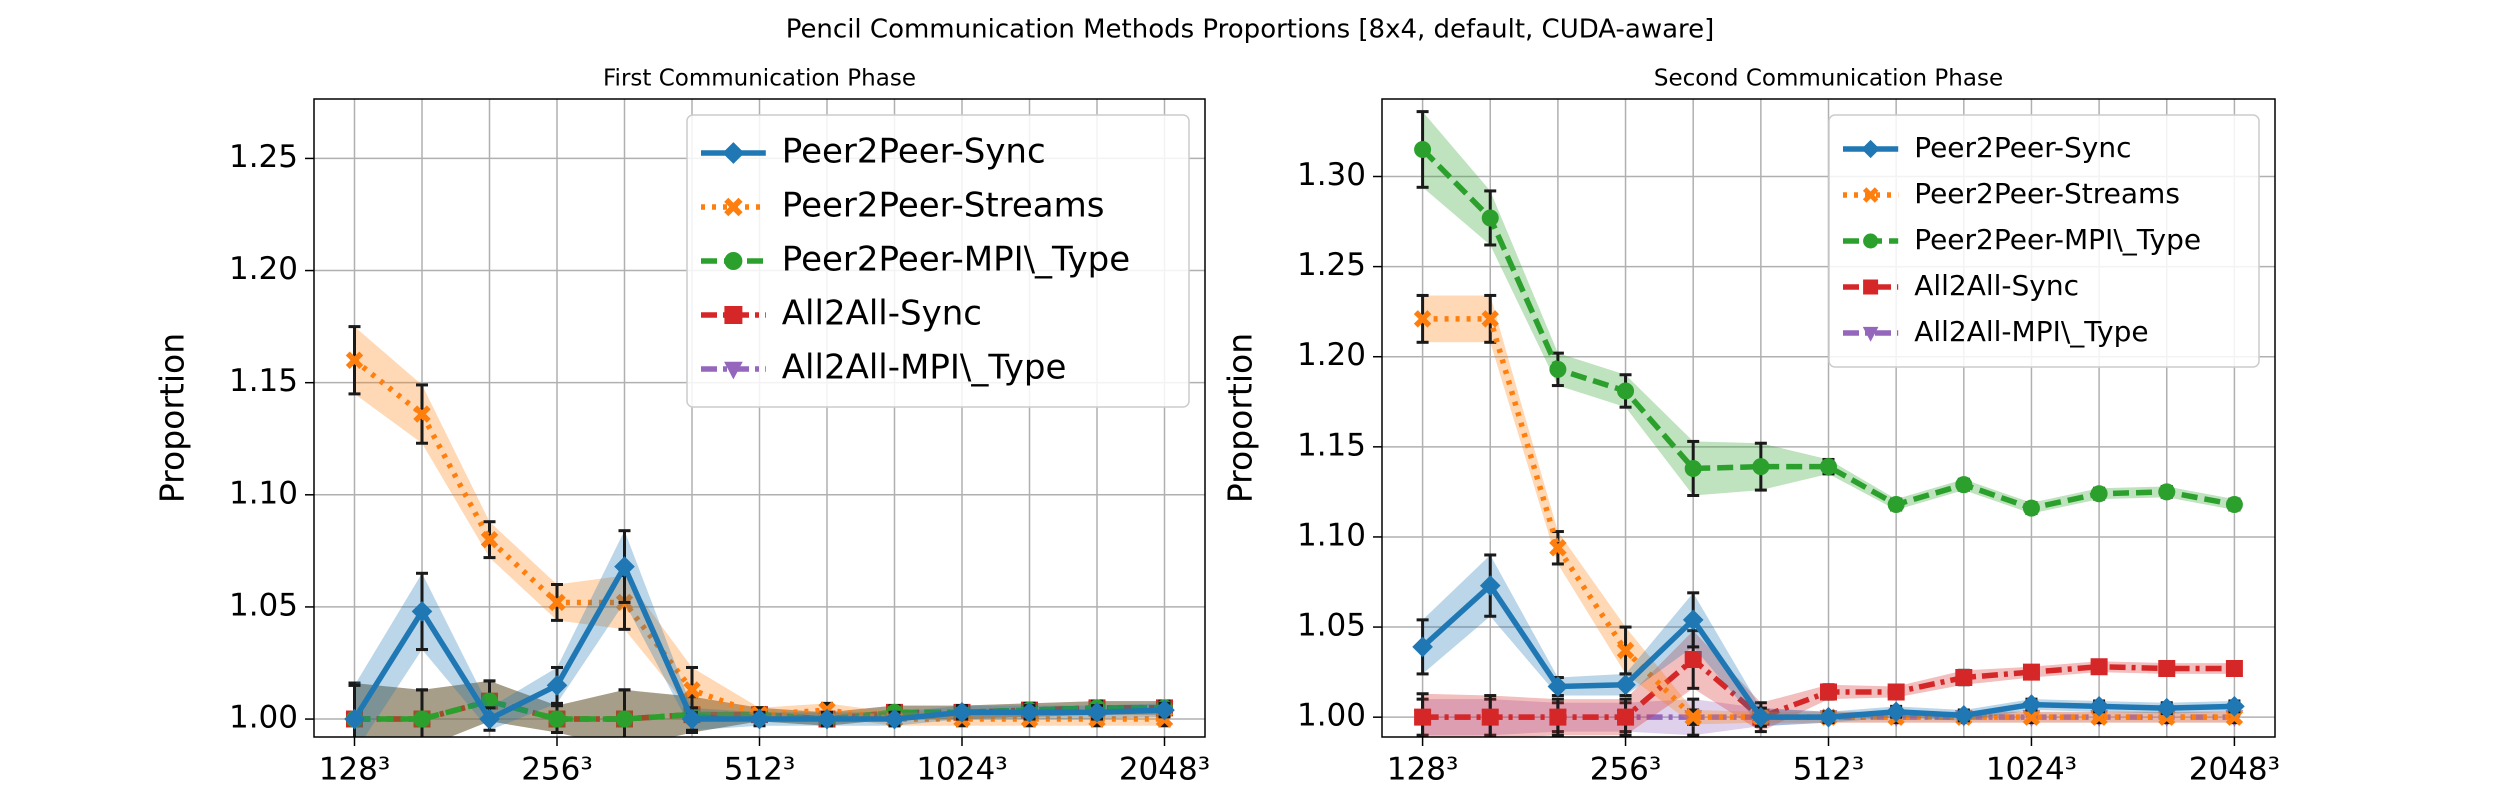 The height and width of the screenshot is (800, 2500). What do you see at coordinates (759, 79) in the screenshot?
I see `subplot-title: First Communication Phase` at bounding box center [759, 79].